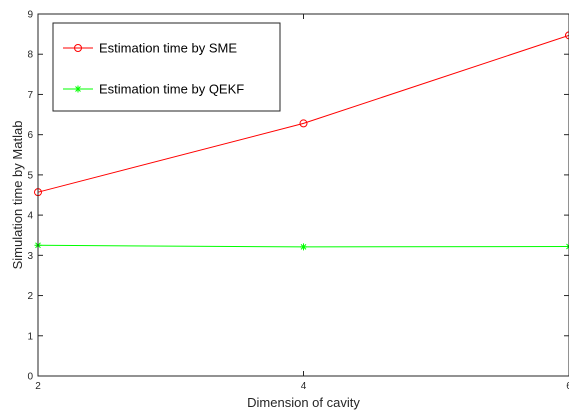  What do you see at coordinates (168, 48) in the screenshot?
I see `legend-label-sme: Estimation time by SME` at bounding box center [168, 48].